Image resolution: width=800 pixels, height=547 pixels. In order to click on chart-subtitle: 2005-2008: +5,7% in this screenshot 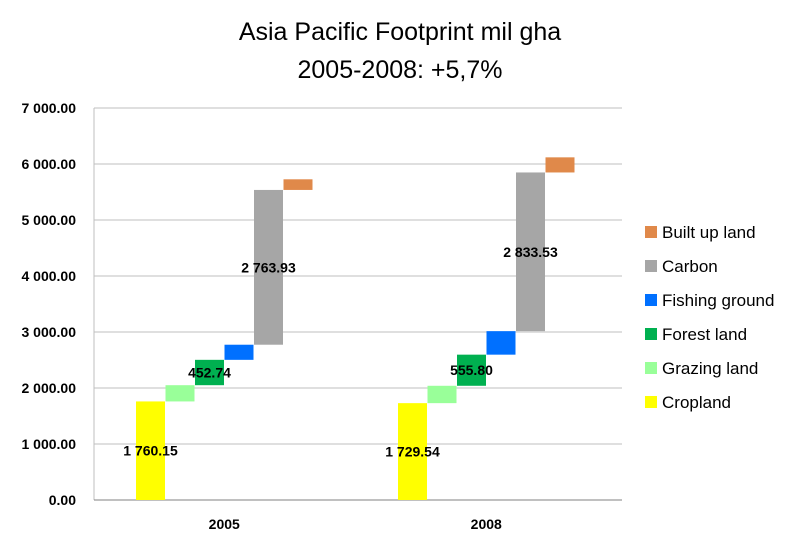, I will do `click(400, 70)`.